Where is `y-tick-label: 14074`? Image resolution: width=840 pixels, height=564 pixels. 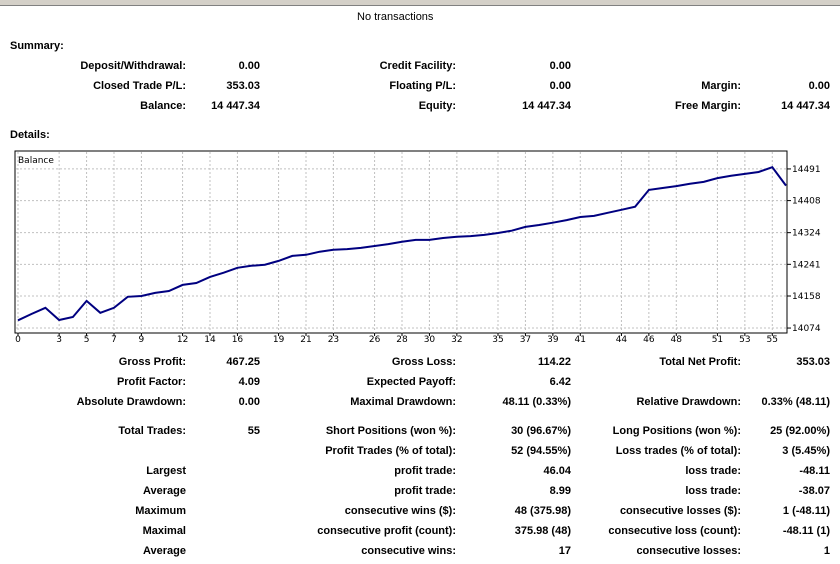
y-tick-label: 14074 is located at coordinates (806, 329).